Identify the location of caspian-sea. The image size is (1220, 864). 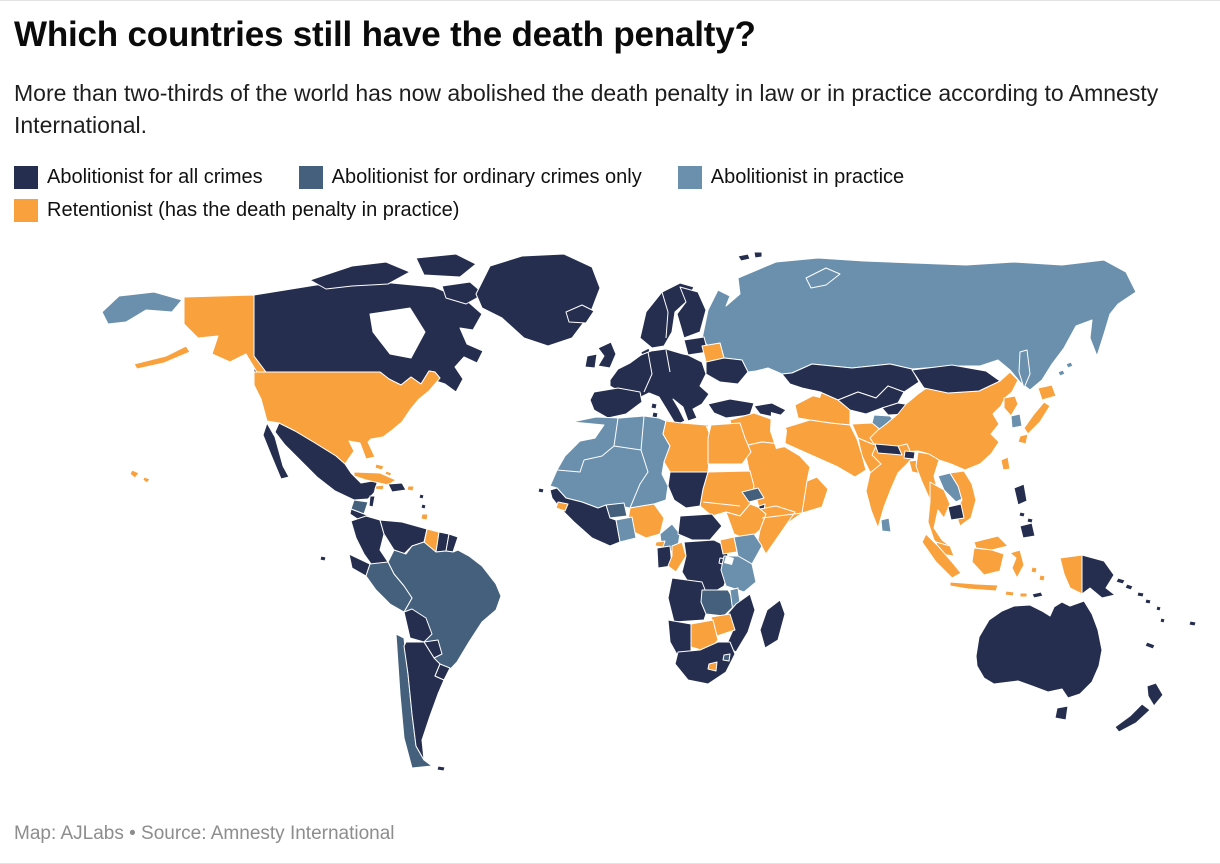
(778, 431).